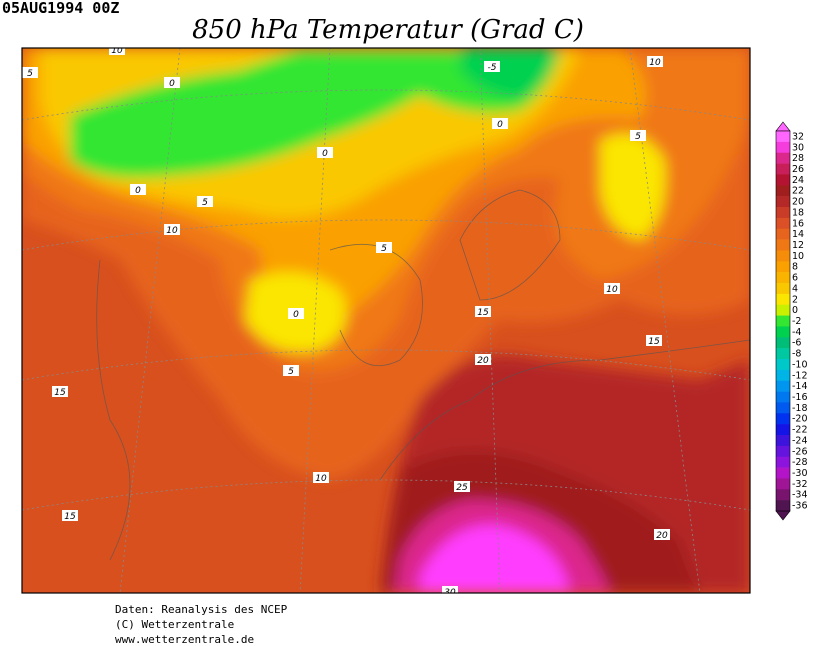 This screenshot has height=646, width=814. Describe the element at coordinates (798, 202) in the screenshot. I see `colorbar-label: 20` at that location.